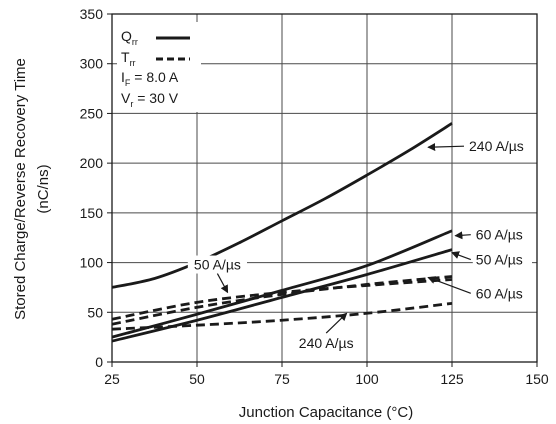 The height and width of the screenshot is (424, 556). Describe the element at coordinates (92, 14) in the screenshot. I see `y-tick-label: 350` at that location.